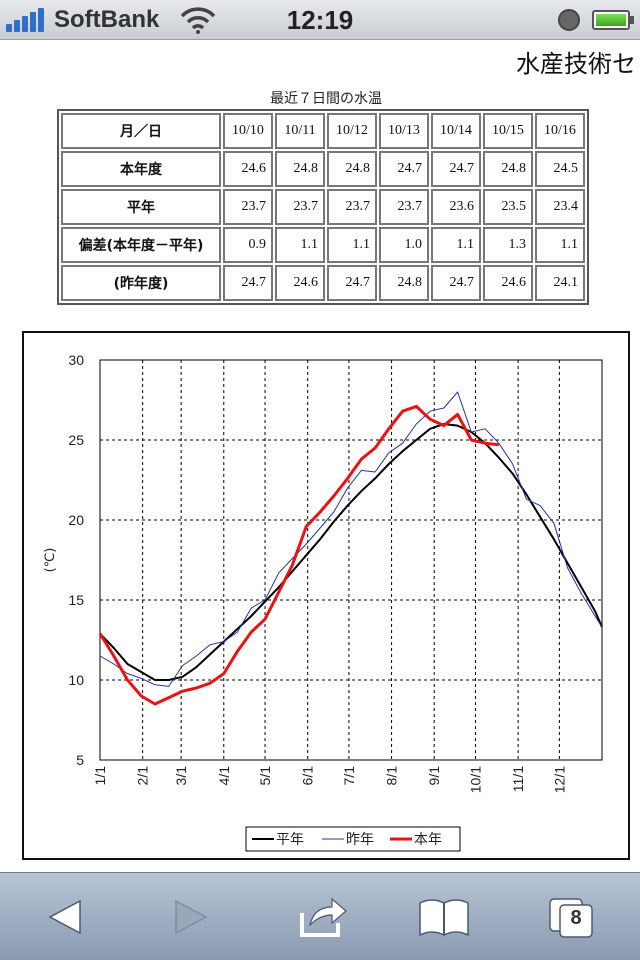 The height and width of the screenshot is (960, 640). I want to click on value-cell: 1.3, so click(508, 245).